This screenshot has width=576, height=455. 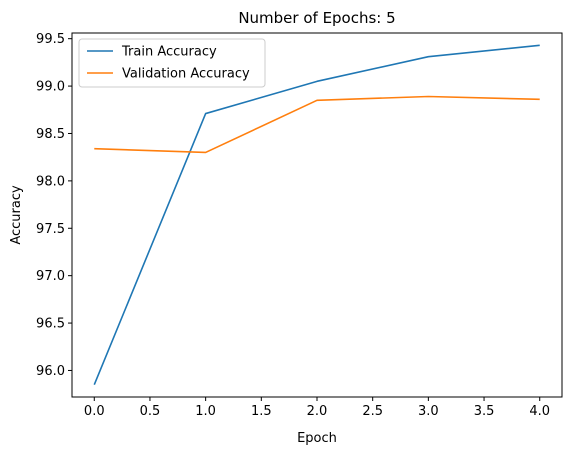 I want to click on legend-box, so click(x=172, y=63).